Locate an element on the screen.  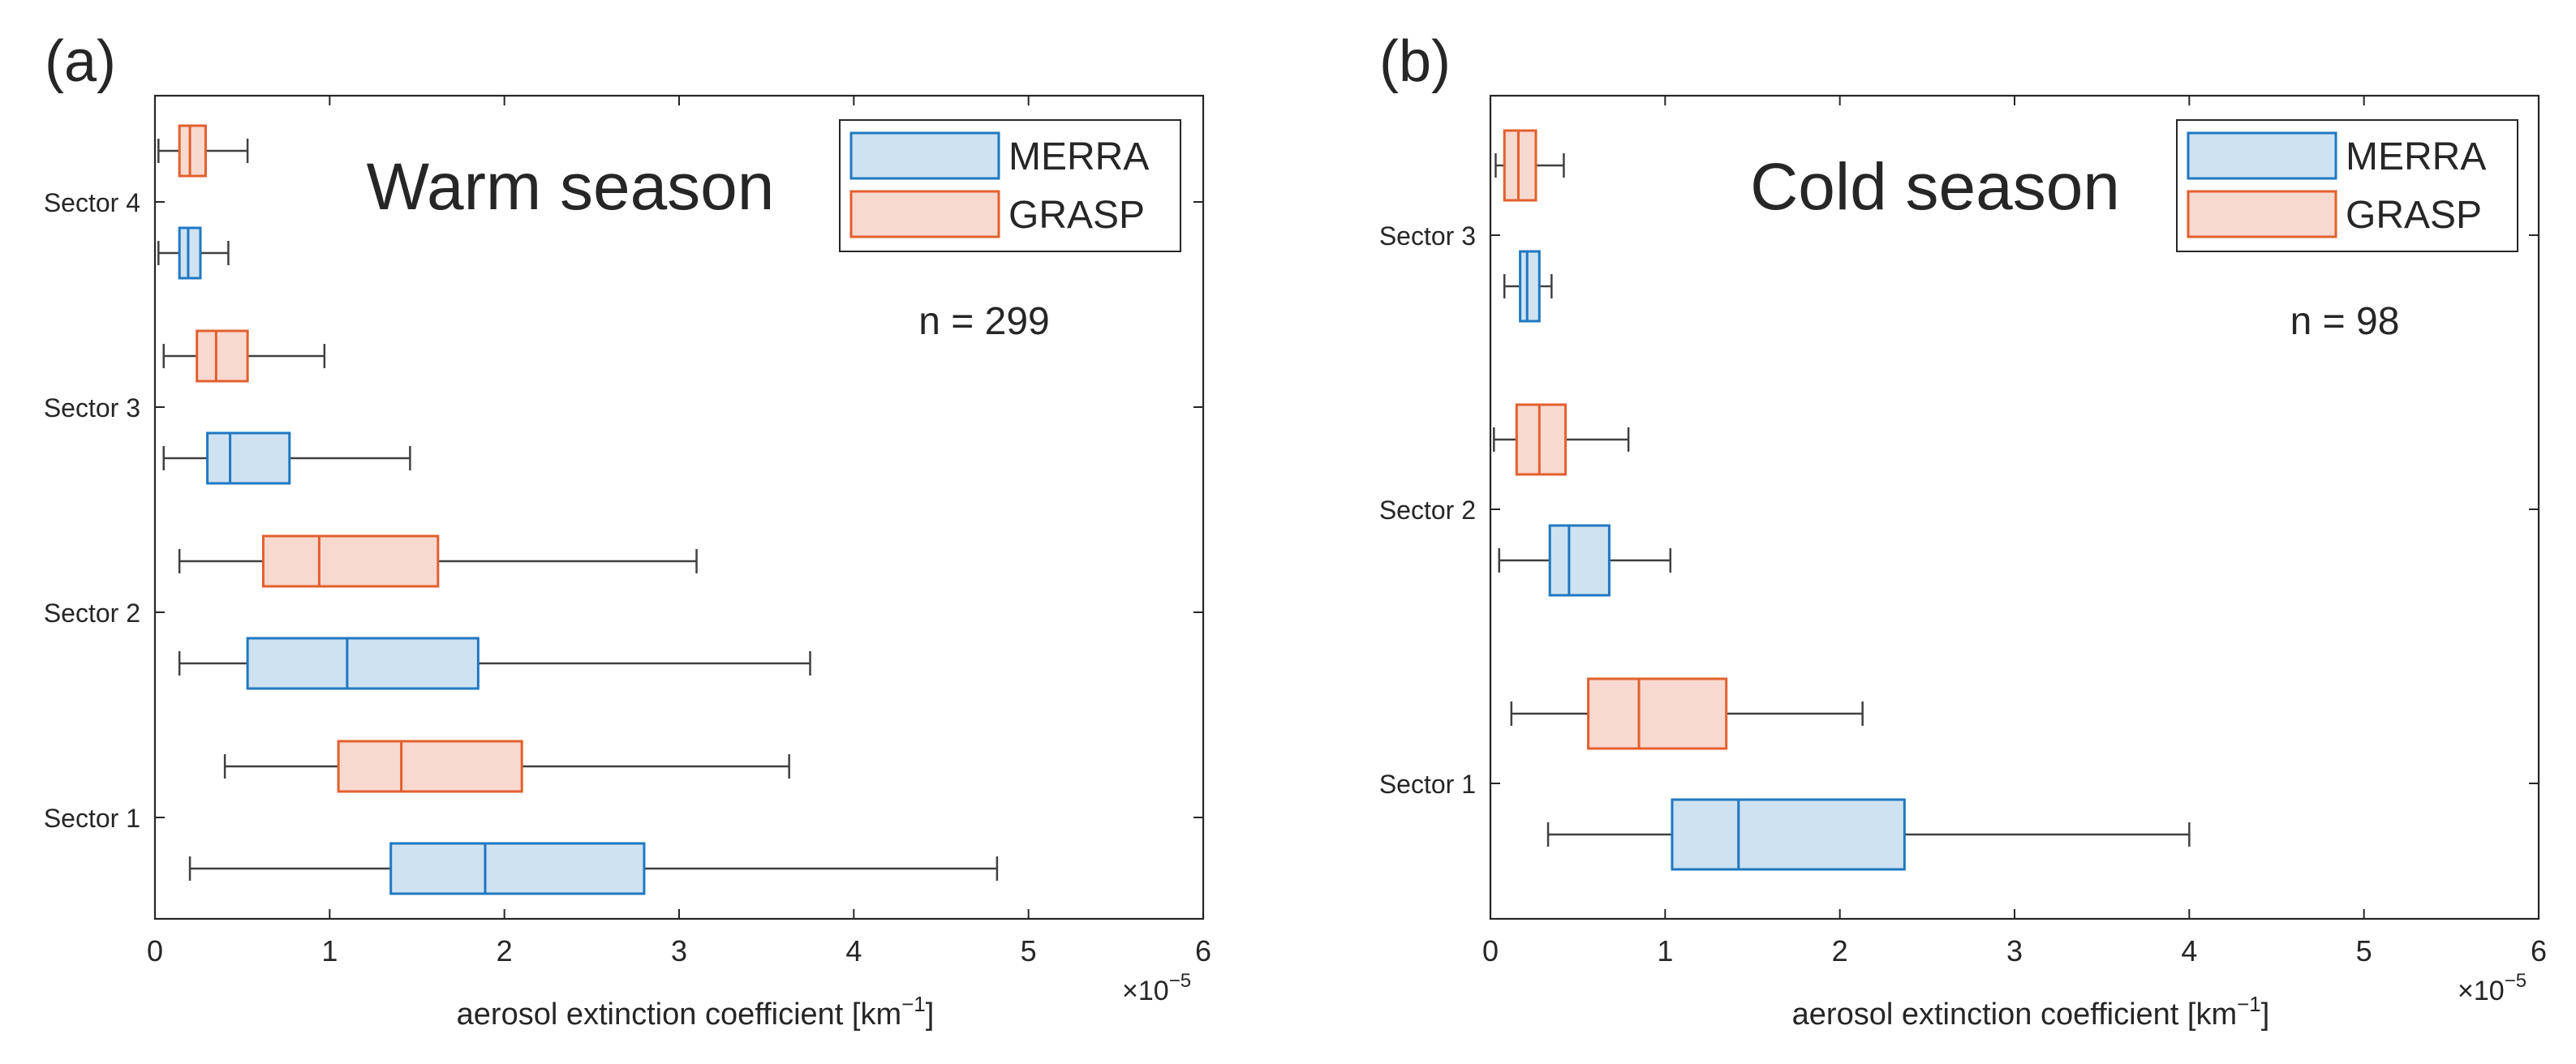
y-tick-label: Sector 4 is located at coordinates (92, 202).